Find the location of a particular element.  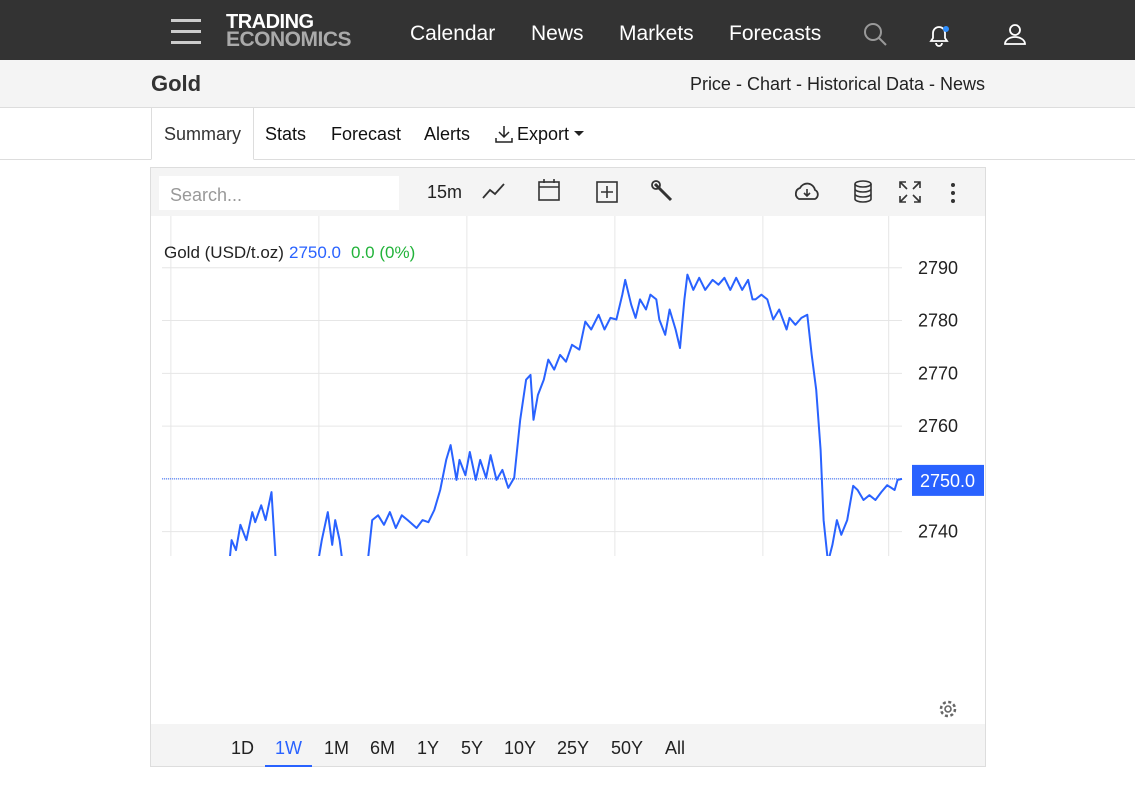

range-button: 5Y is located at coordinates (472, 748).